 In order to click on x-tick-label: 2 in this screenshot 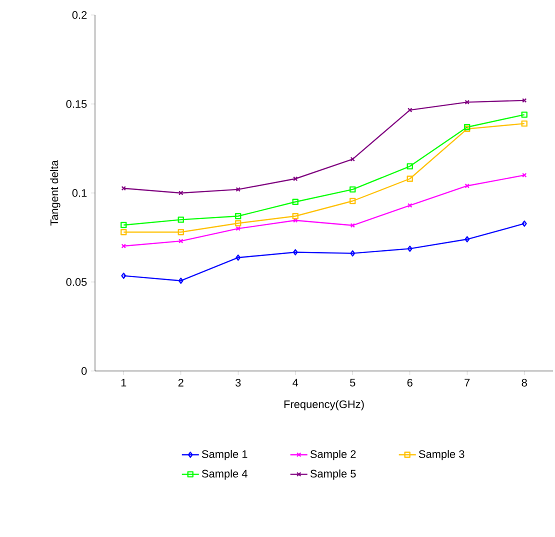, I will do `click(181, 382)`.